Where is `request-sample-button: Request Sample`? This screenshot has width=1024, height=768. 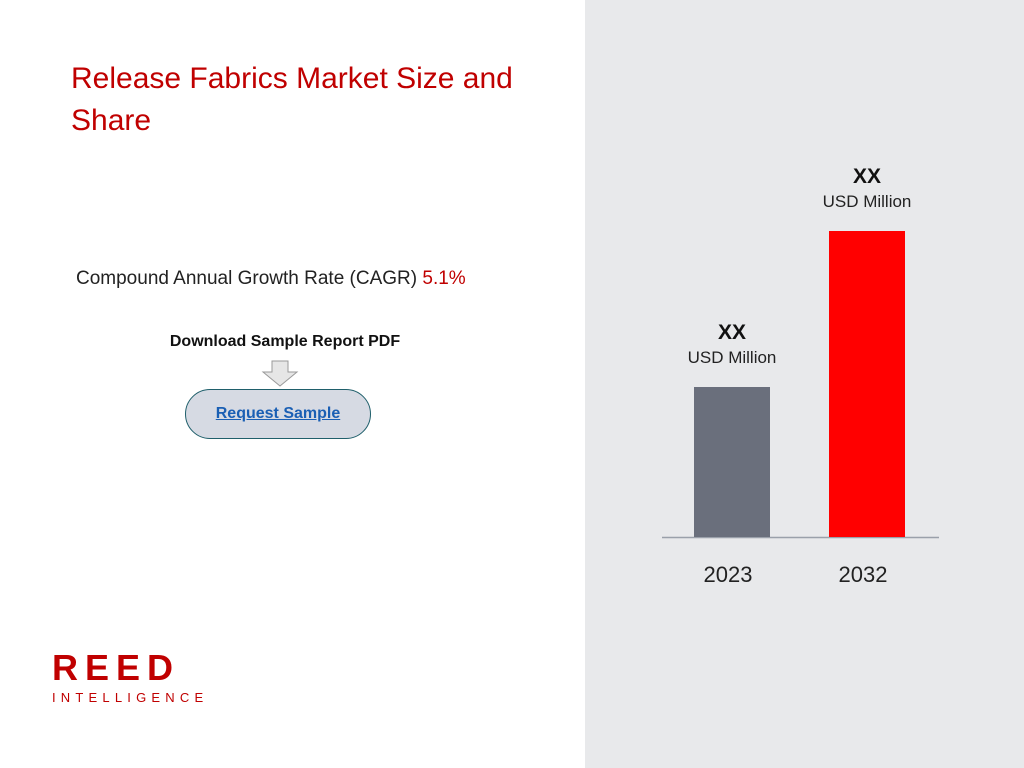 request-sample-button: Request Sample is located at coordinates (278, 414).